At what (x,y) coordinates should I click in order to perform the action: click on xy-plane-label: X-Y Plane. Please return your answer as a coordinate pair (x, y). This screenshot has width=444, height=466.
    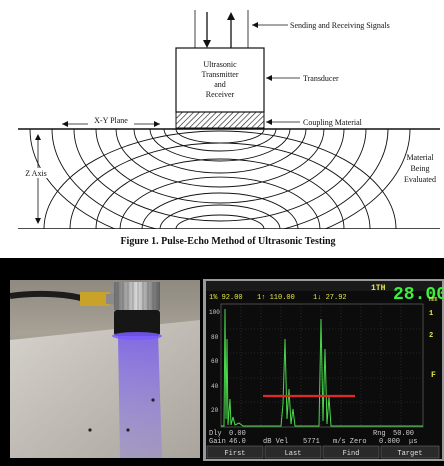
    Looking at the image, I should click on (111, 120).